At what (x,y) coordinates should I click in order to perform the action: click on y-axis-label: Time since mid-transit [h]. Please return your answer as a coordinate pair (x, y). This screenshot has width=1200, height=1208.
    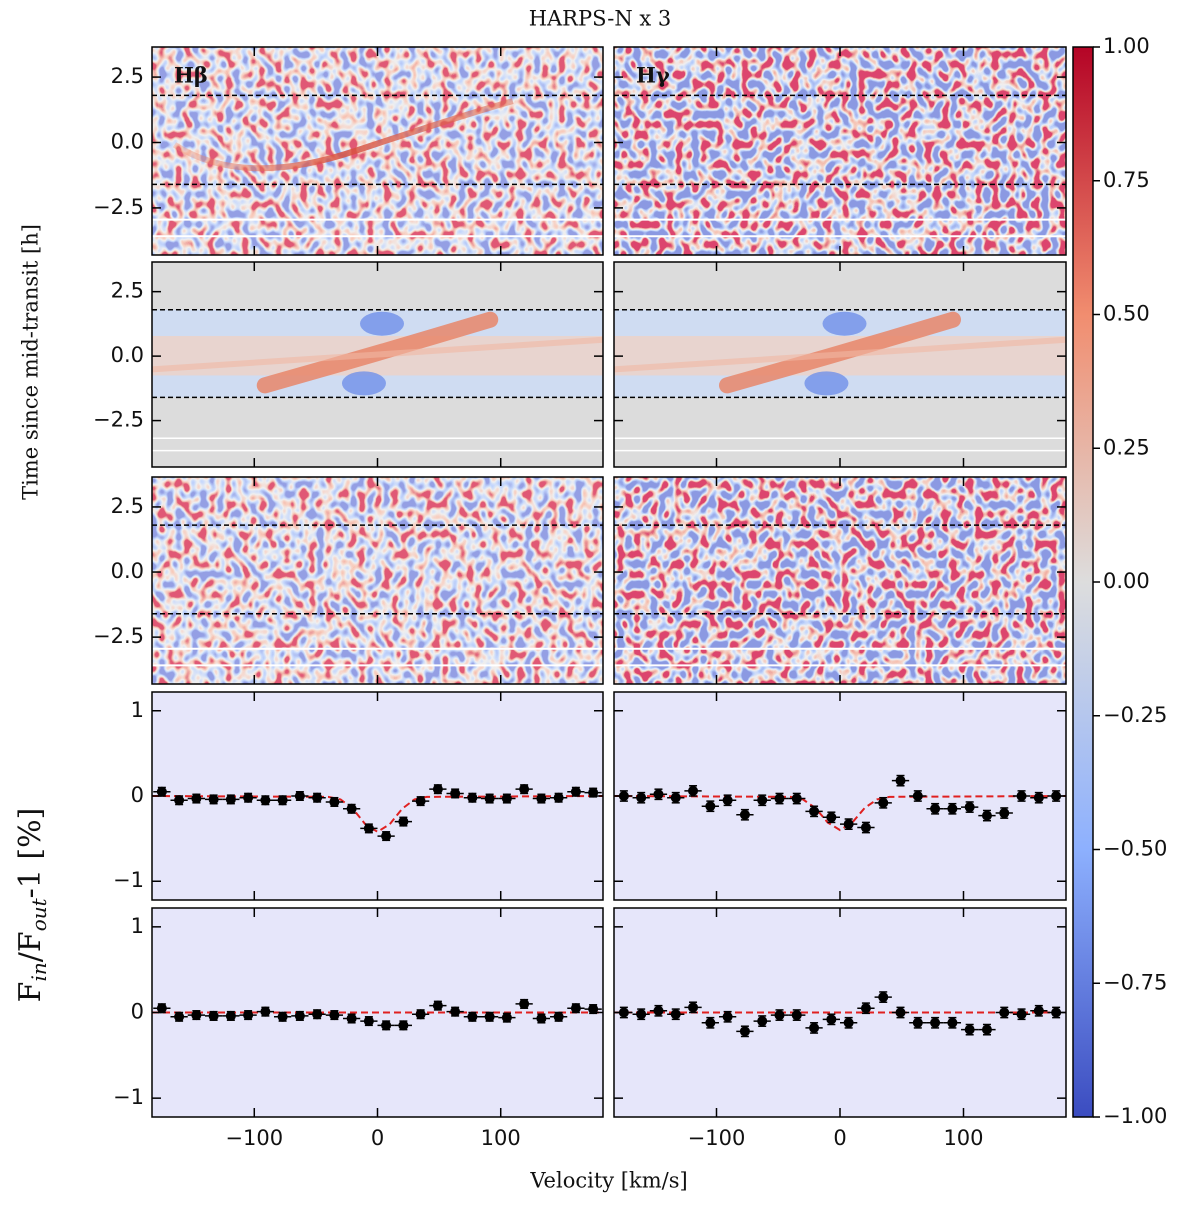
    Looking at the image, I should click on (31, 362).